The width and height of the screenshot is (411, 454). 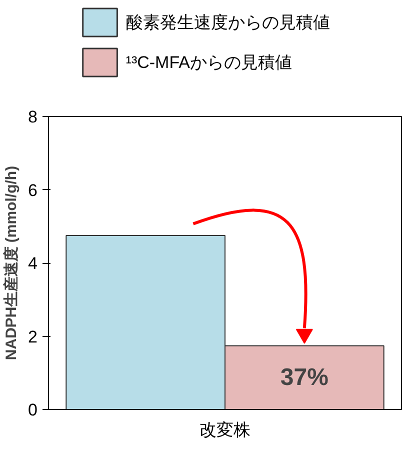 I want to click on y-axis-title: NADPH生産速度 (mmol/g/h), so click(x=11, y=263).